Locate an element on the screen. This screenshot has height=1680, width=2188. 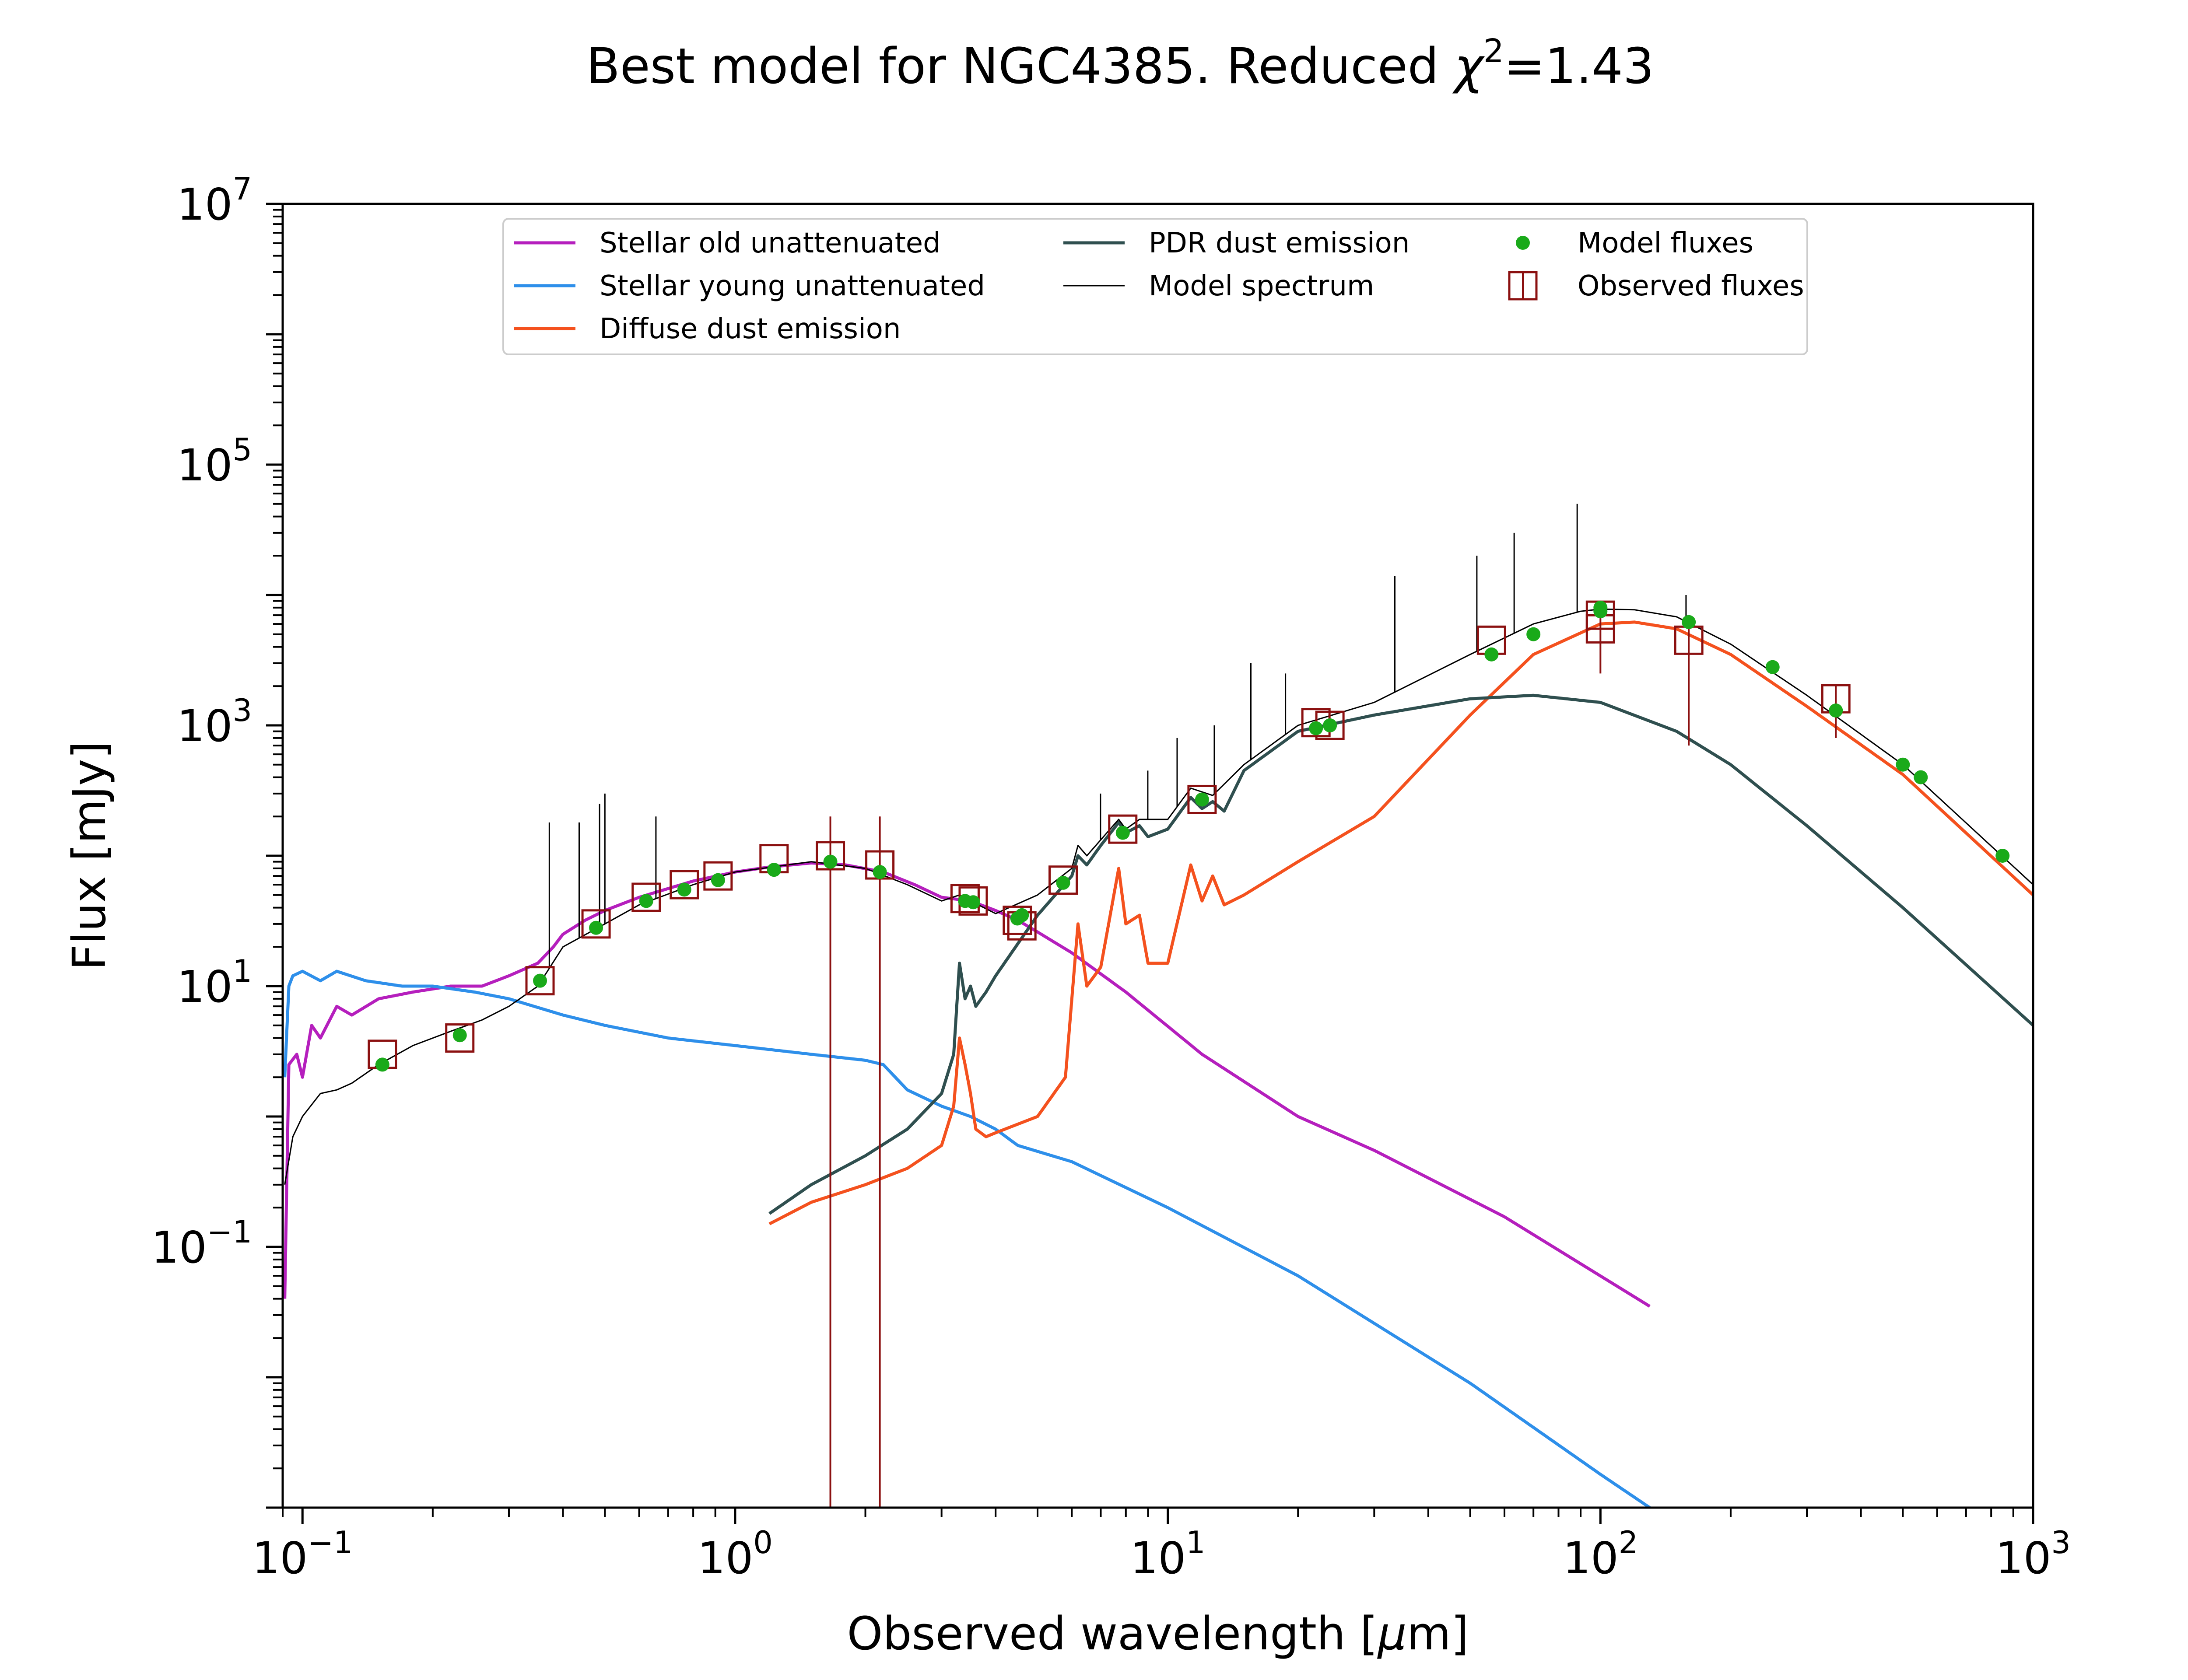
x-tick-label-4: 10³ is located at coordinates (2033, 1554).